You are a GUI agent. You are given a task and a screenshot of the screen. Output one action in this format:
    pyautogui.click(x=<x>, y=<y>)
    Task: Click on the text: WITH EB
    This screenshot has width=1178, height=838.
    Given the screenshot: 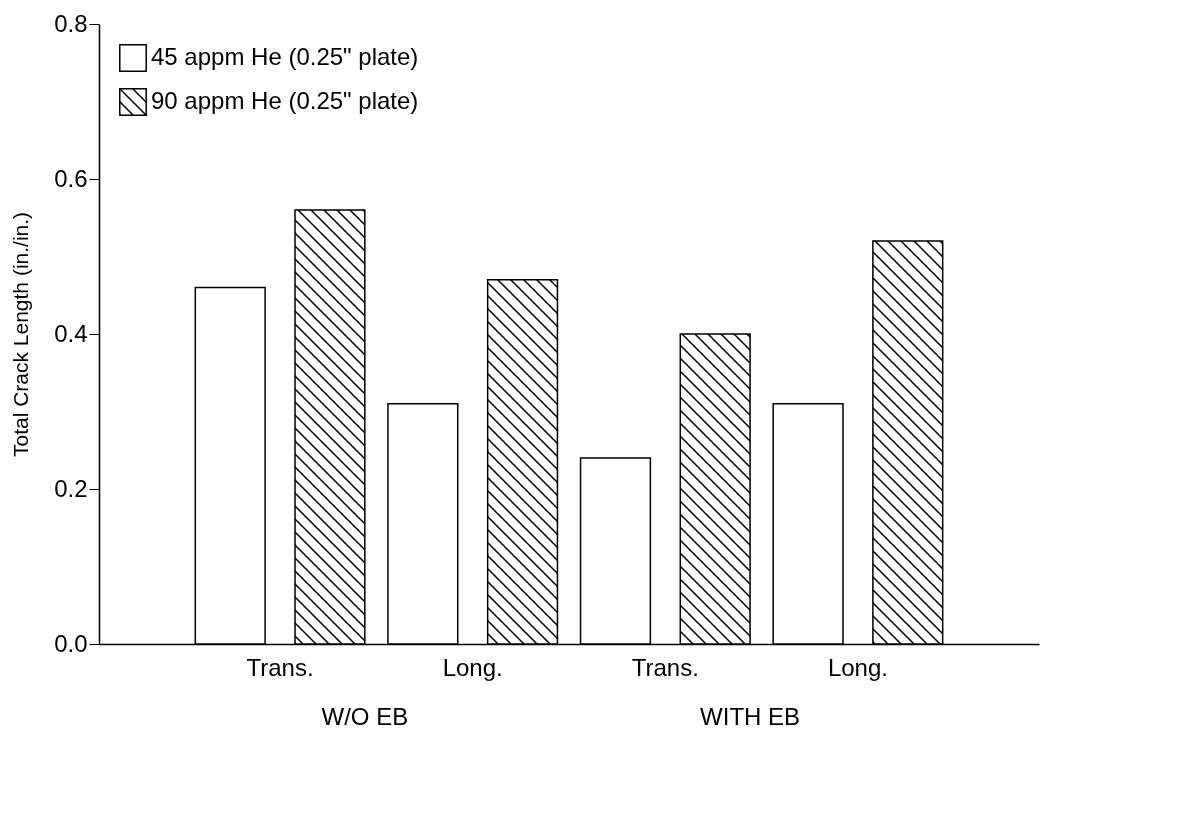 What is the action you would take?
    pyautogui.click(x=750, y=716)
    